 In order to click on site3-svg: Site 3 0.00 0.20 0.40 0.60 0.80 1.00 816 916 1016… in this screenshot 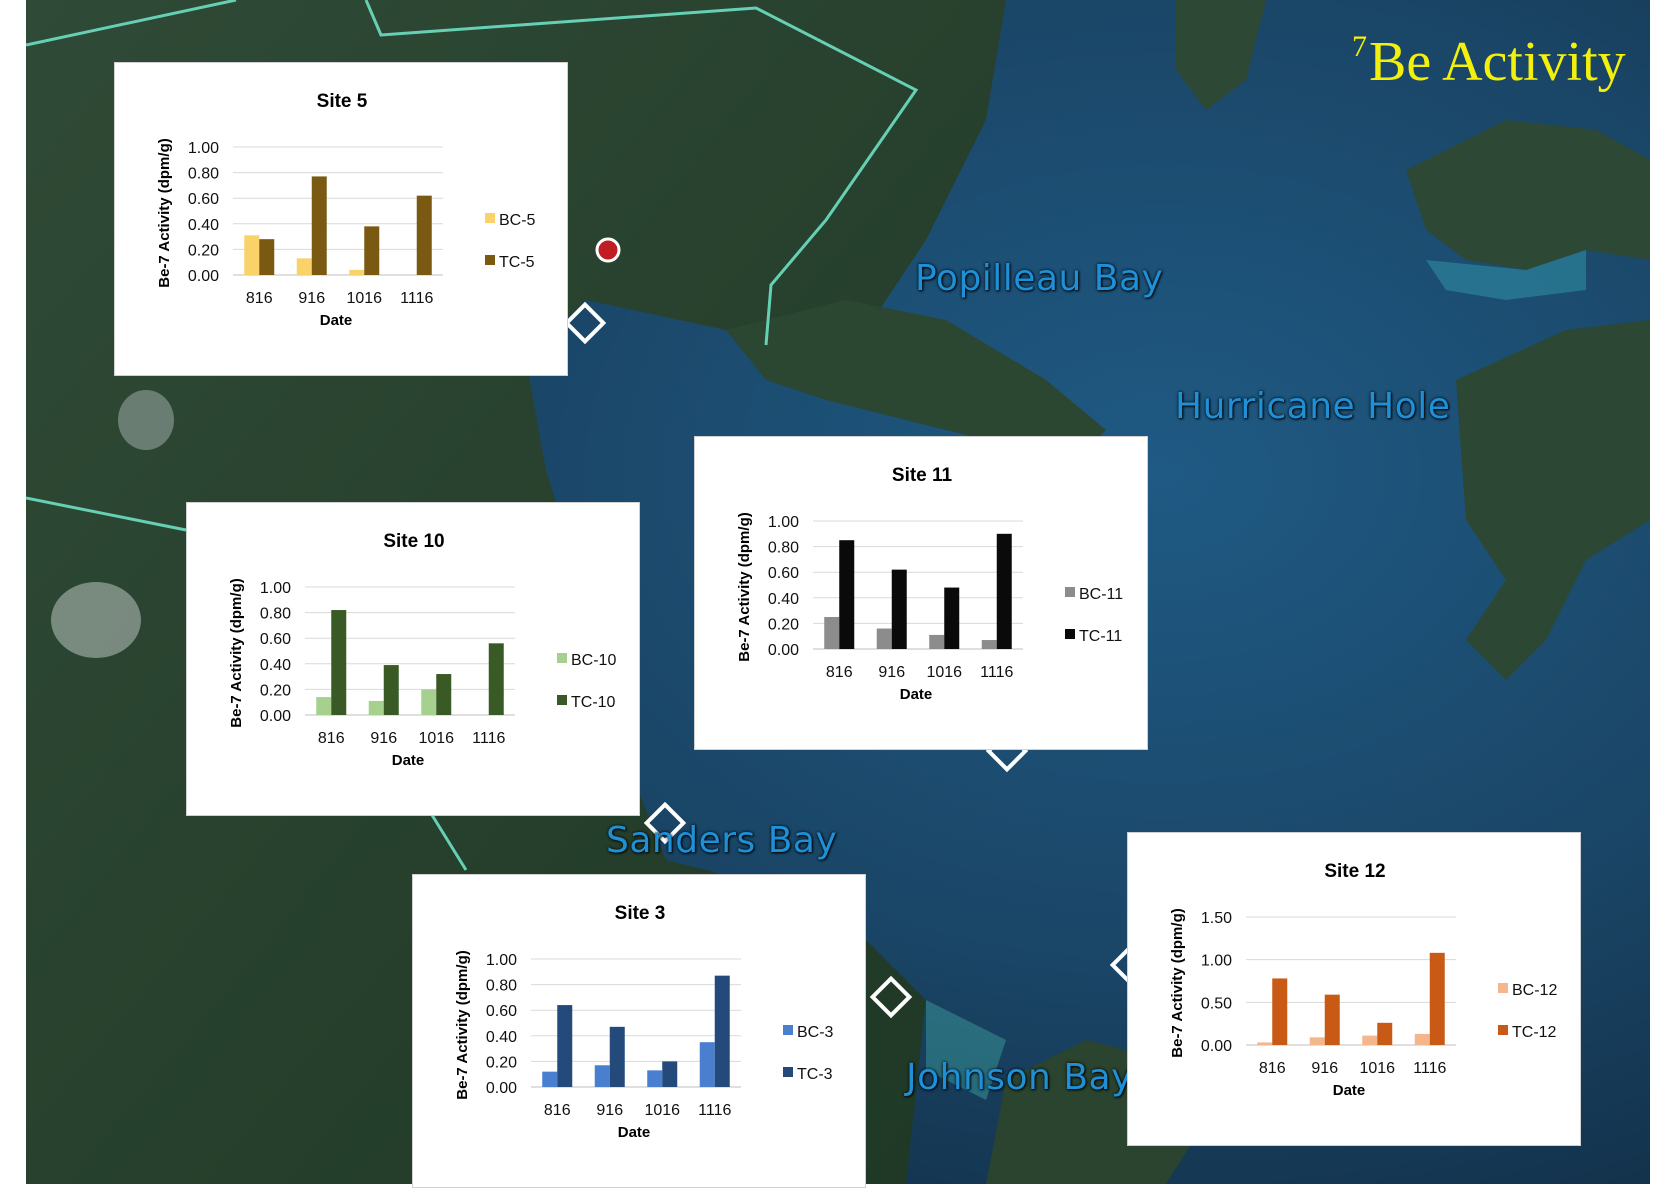, I will do `click(644, 1022)`.